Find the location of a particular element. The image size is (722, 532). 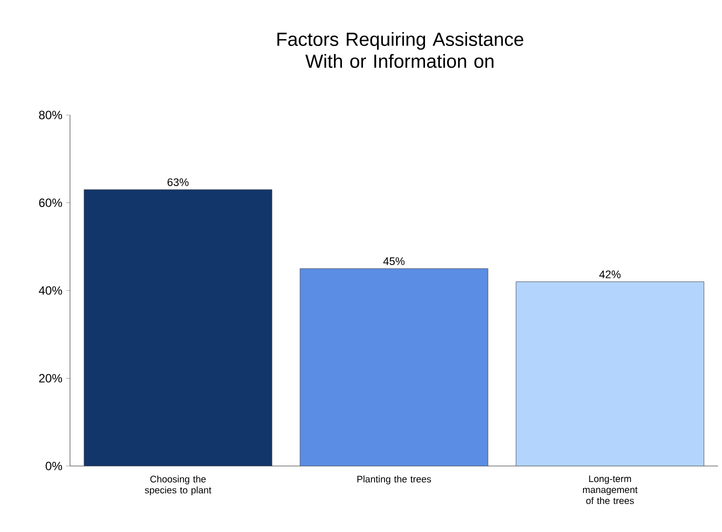

y-tick-label: 80% is located at coordinates (50, 115).